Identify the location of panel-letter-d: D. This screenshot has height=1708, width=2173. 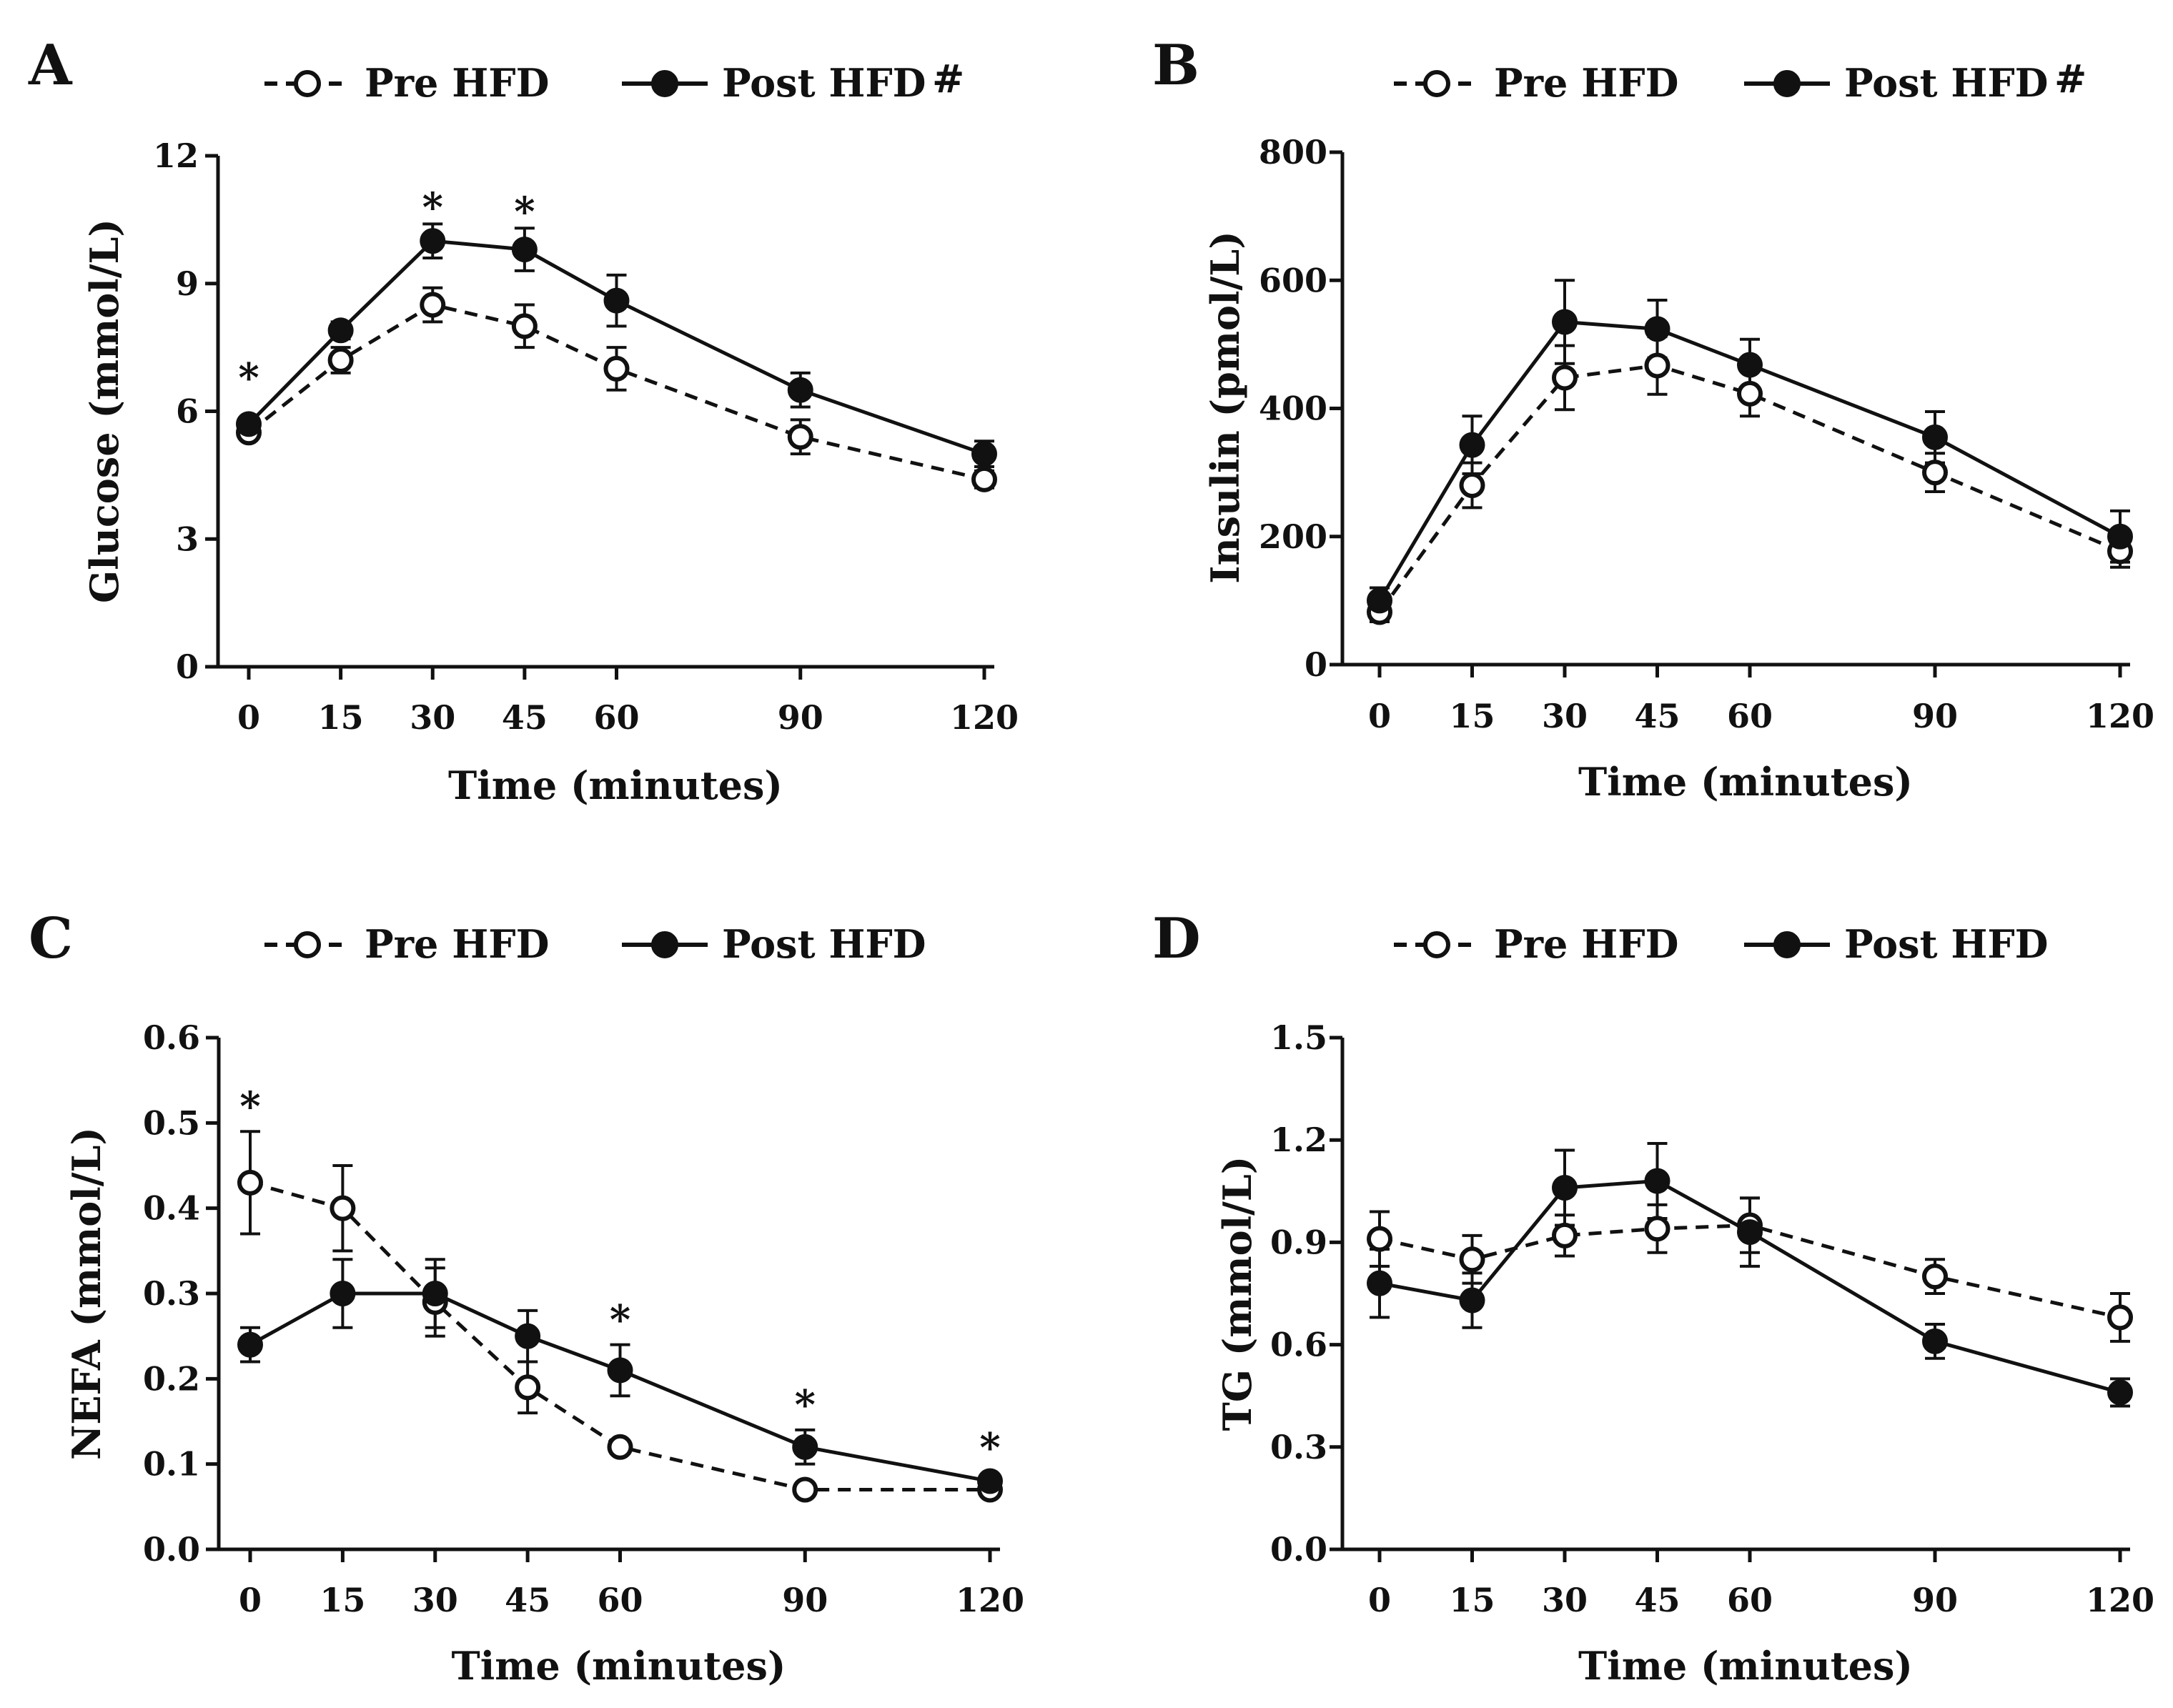
(1177, 938).